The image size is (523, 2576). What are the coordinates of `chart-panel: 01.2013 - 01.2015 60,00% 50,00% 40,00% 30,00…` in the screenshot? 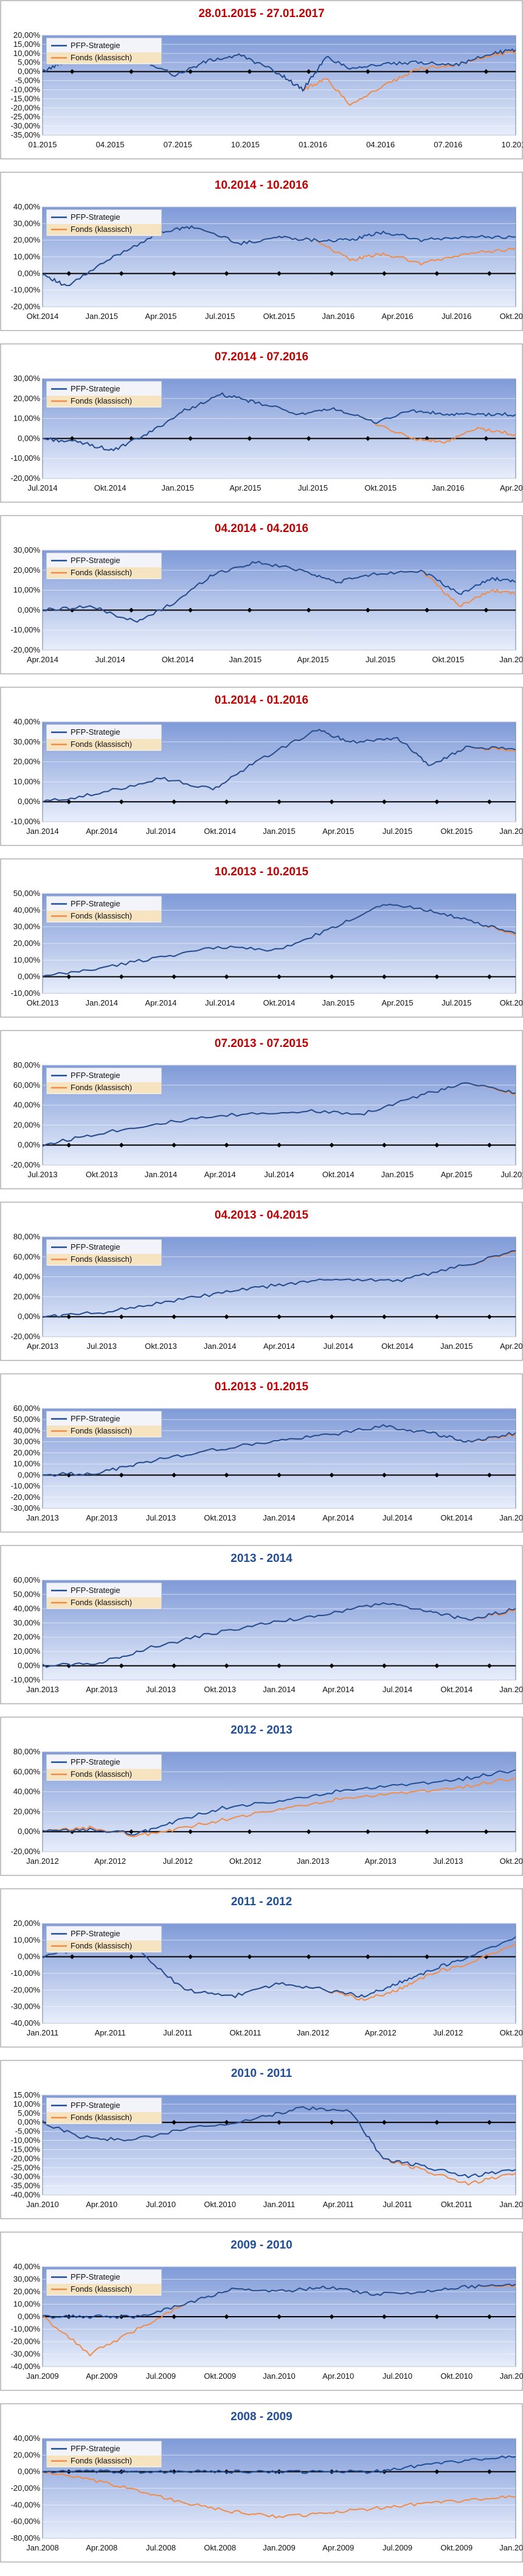 It's located at (261, 1453).